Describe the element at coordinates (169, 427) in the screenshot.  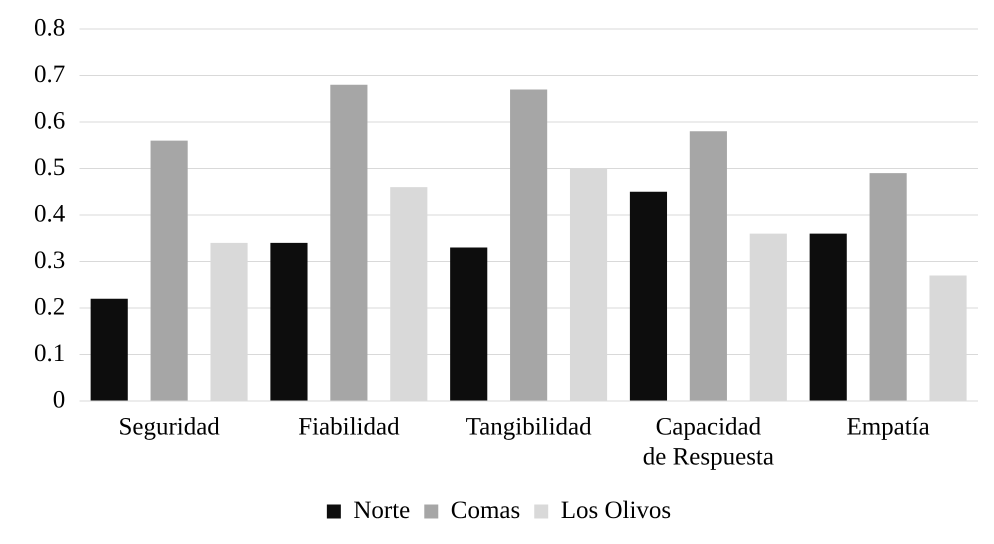
I see `x-tick-label: Seguridad` at that location.